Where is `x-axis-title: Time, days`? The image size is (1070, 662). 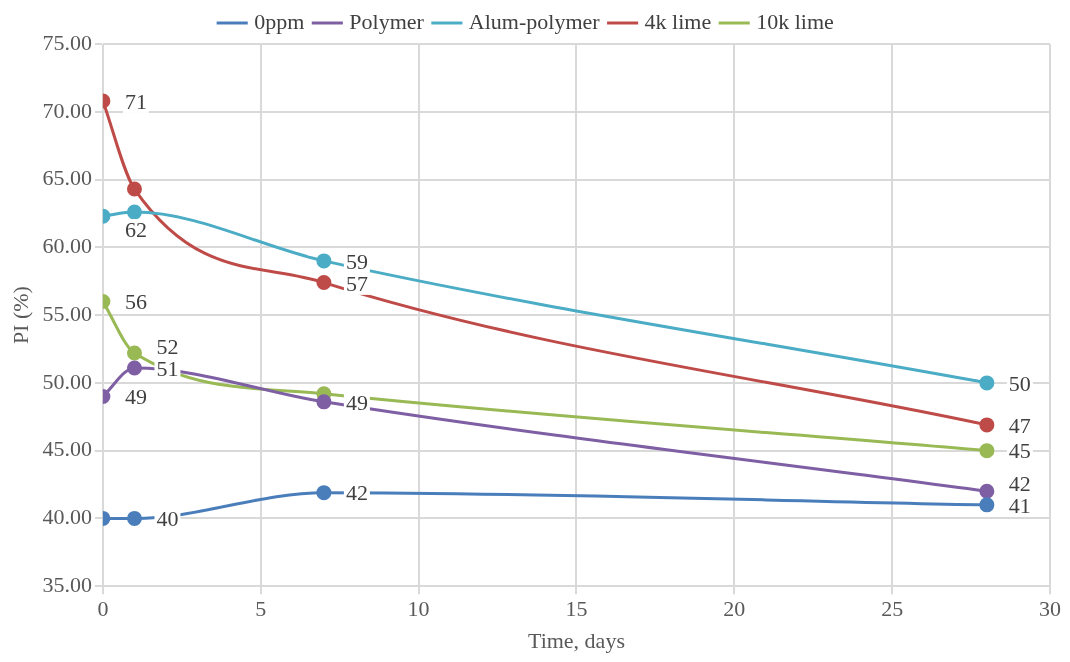
x-axis-title: Time, days is located at coordinates (576, 640).